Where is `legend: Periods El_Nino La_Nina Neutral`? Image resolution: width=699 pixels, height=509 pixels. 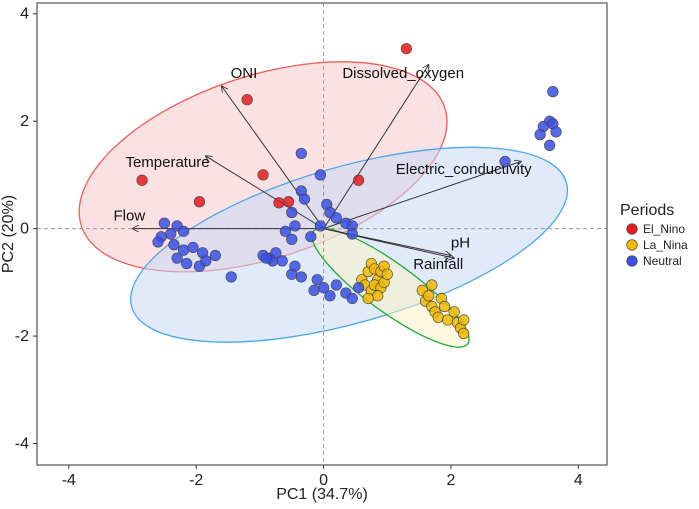 legend: Periods El_Nino La_Nina Neutral is located at coordinates (654, 235).